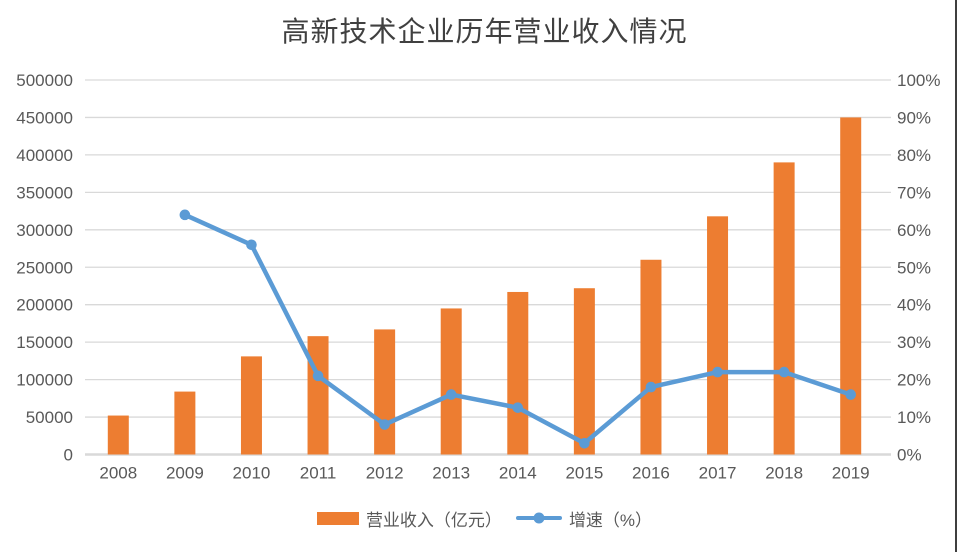 The height and width of the screenshot is (552, 957). I want to click on revenue-legend-label: 营业收入（亿元）, so click(433, 520).